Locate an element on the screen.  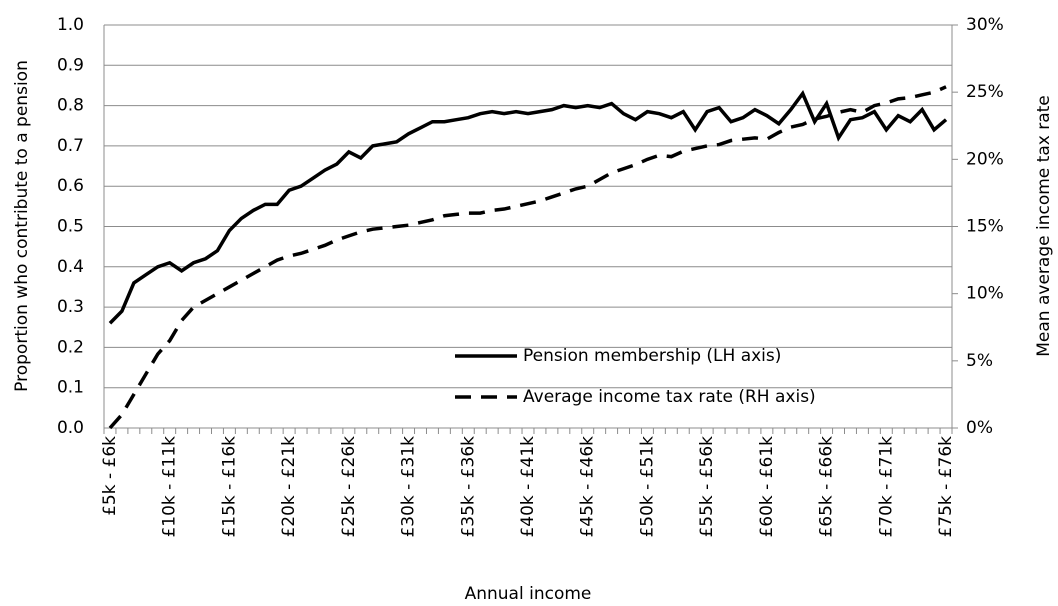
y-tick-label: 0.4 is located at coordinates (70, 267).